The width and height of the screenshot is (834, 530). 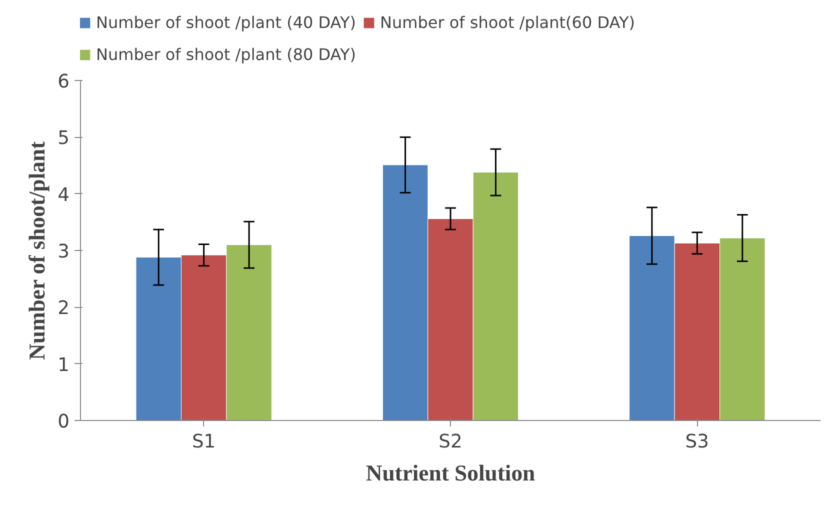 I want to click on legend-label: Number of shoot /plant (40 DAY), so click(x=226, y=22).